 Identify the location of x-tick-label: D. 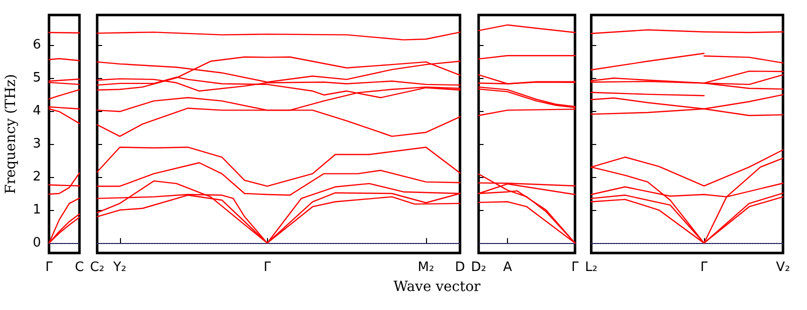
(460, 267).